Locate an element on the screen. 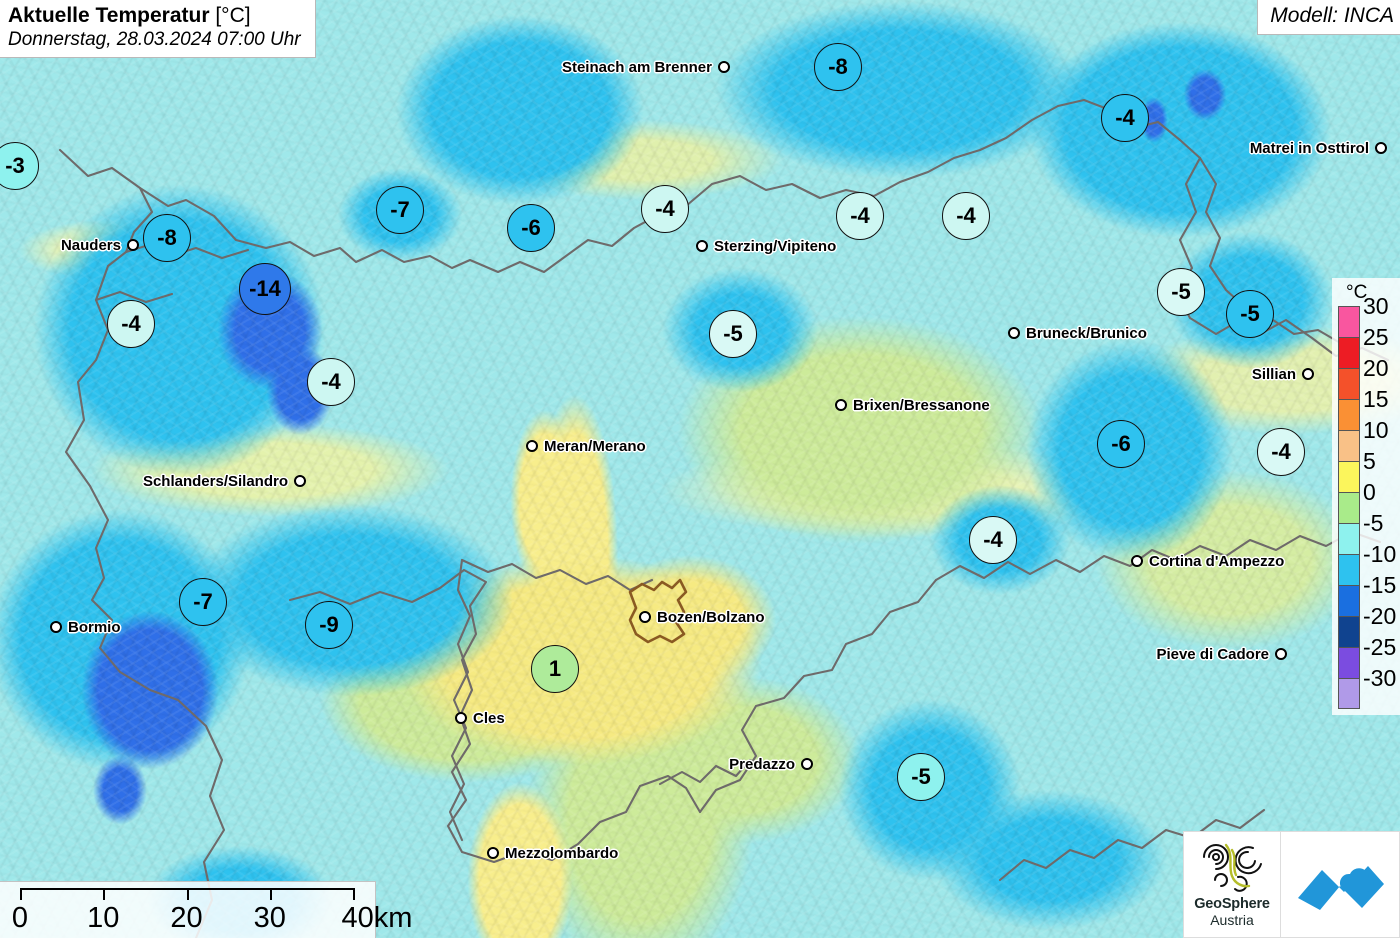 This screenshot has width=1400, height=938. legend-band: 30 is located at coordinates (1363, 316).